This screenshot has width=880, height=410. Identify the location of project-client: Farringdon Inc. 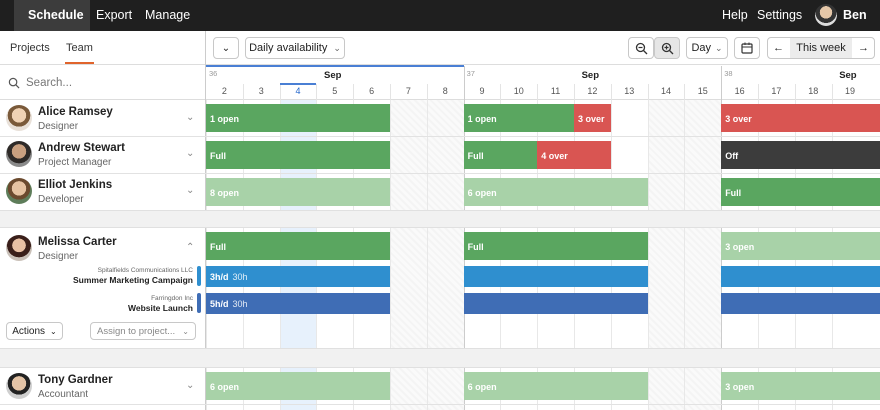
(172, 298).